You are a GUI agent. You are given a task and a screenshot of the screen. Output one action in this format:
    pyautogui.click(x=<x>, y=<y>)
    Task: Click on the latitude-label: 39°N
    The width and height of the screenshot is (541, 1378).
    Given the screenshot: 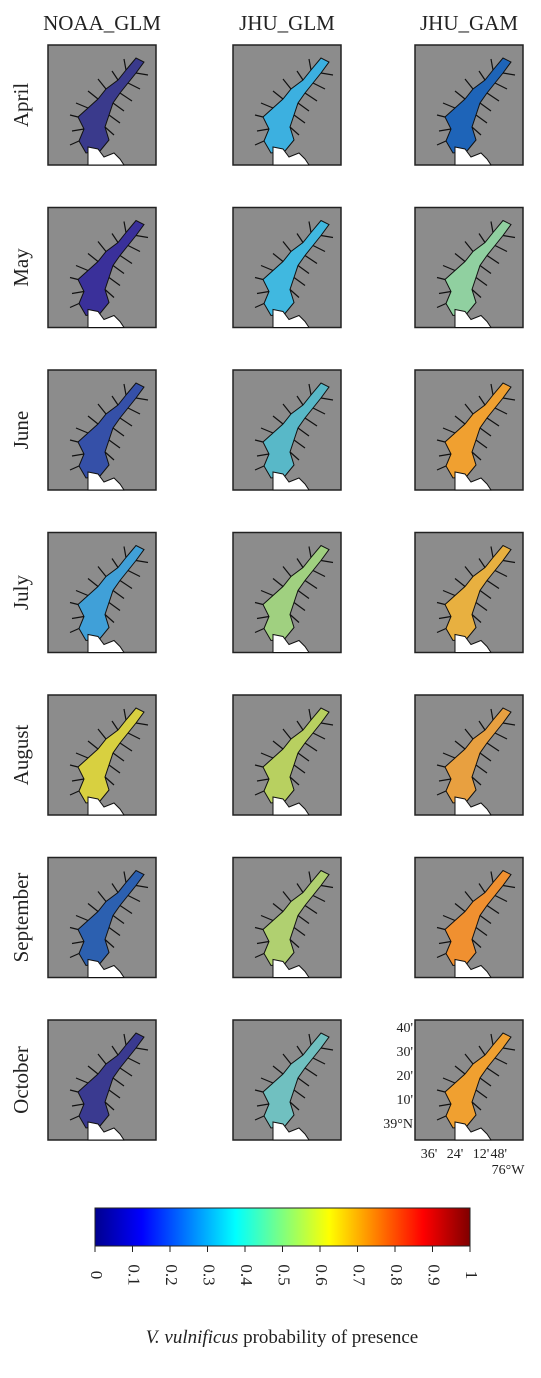 What is the action you would take?
    pyautogui.click(x=398, y=1124)
    